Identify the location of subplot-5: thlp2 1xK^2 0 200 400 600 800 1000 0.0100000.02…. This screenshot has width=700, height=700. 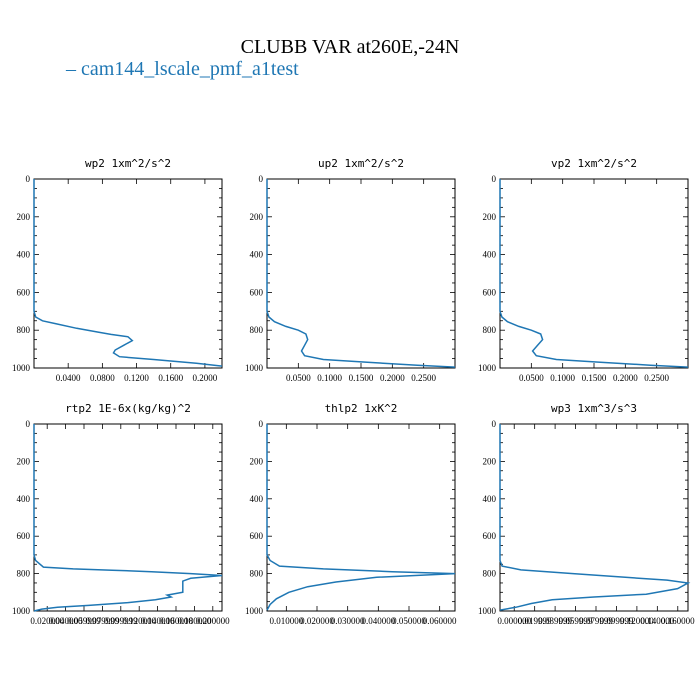
(351, 514).